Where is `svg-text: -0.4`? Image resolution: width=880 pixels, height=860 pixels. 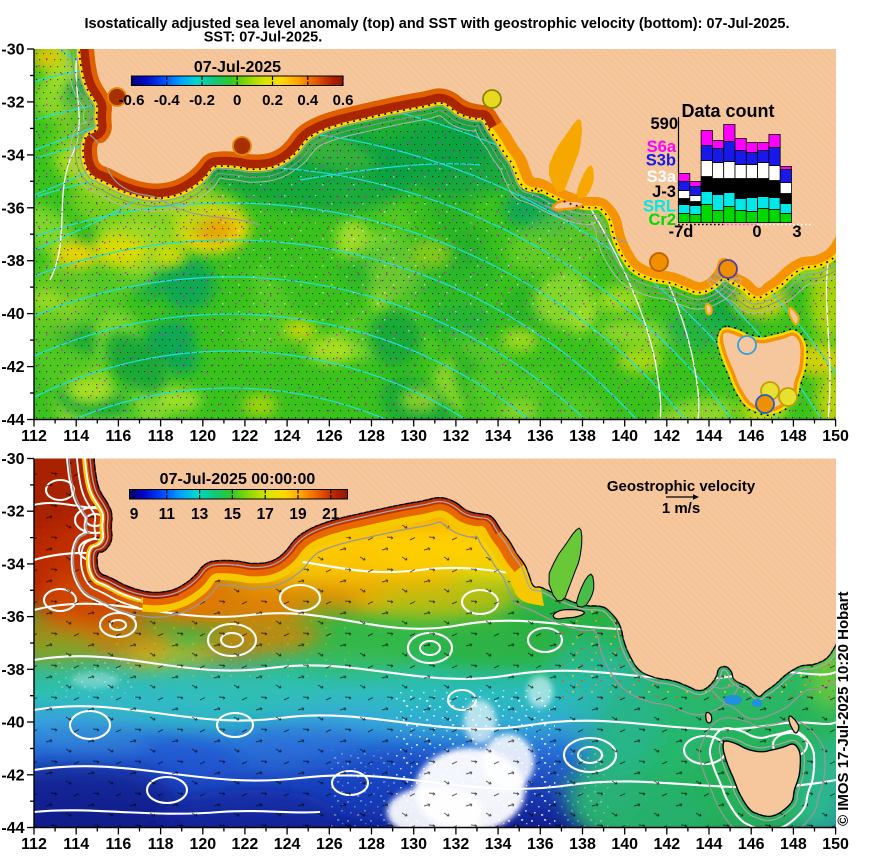 svg-text: -0.4 is located at coordinates (167, 100).